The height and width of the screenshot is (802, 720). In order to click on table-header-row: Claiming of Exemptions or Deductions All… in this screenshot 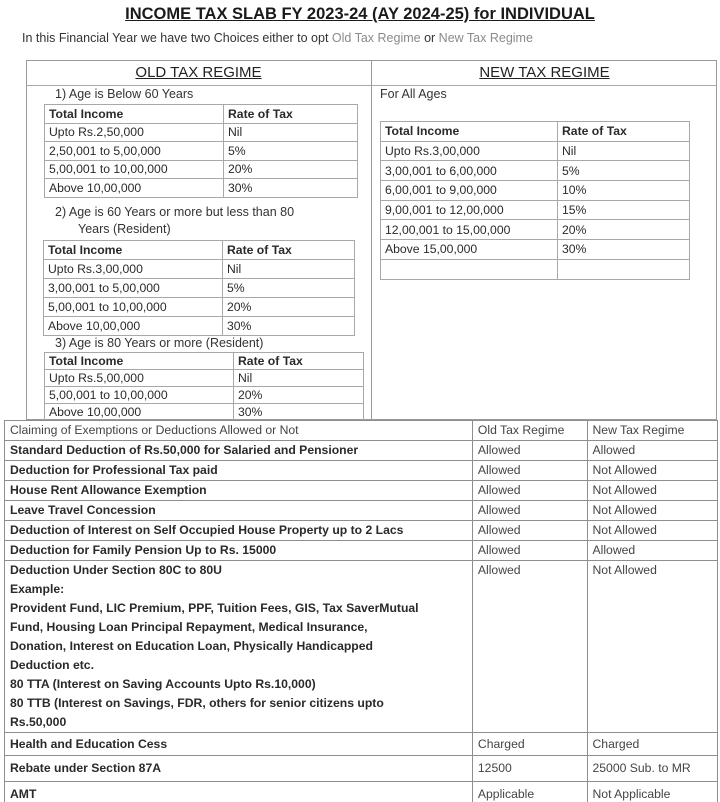, I will do `click(361, 430)`.